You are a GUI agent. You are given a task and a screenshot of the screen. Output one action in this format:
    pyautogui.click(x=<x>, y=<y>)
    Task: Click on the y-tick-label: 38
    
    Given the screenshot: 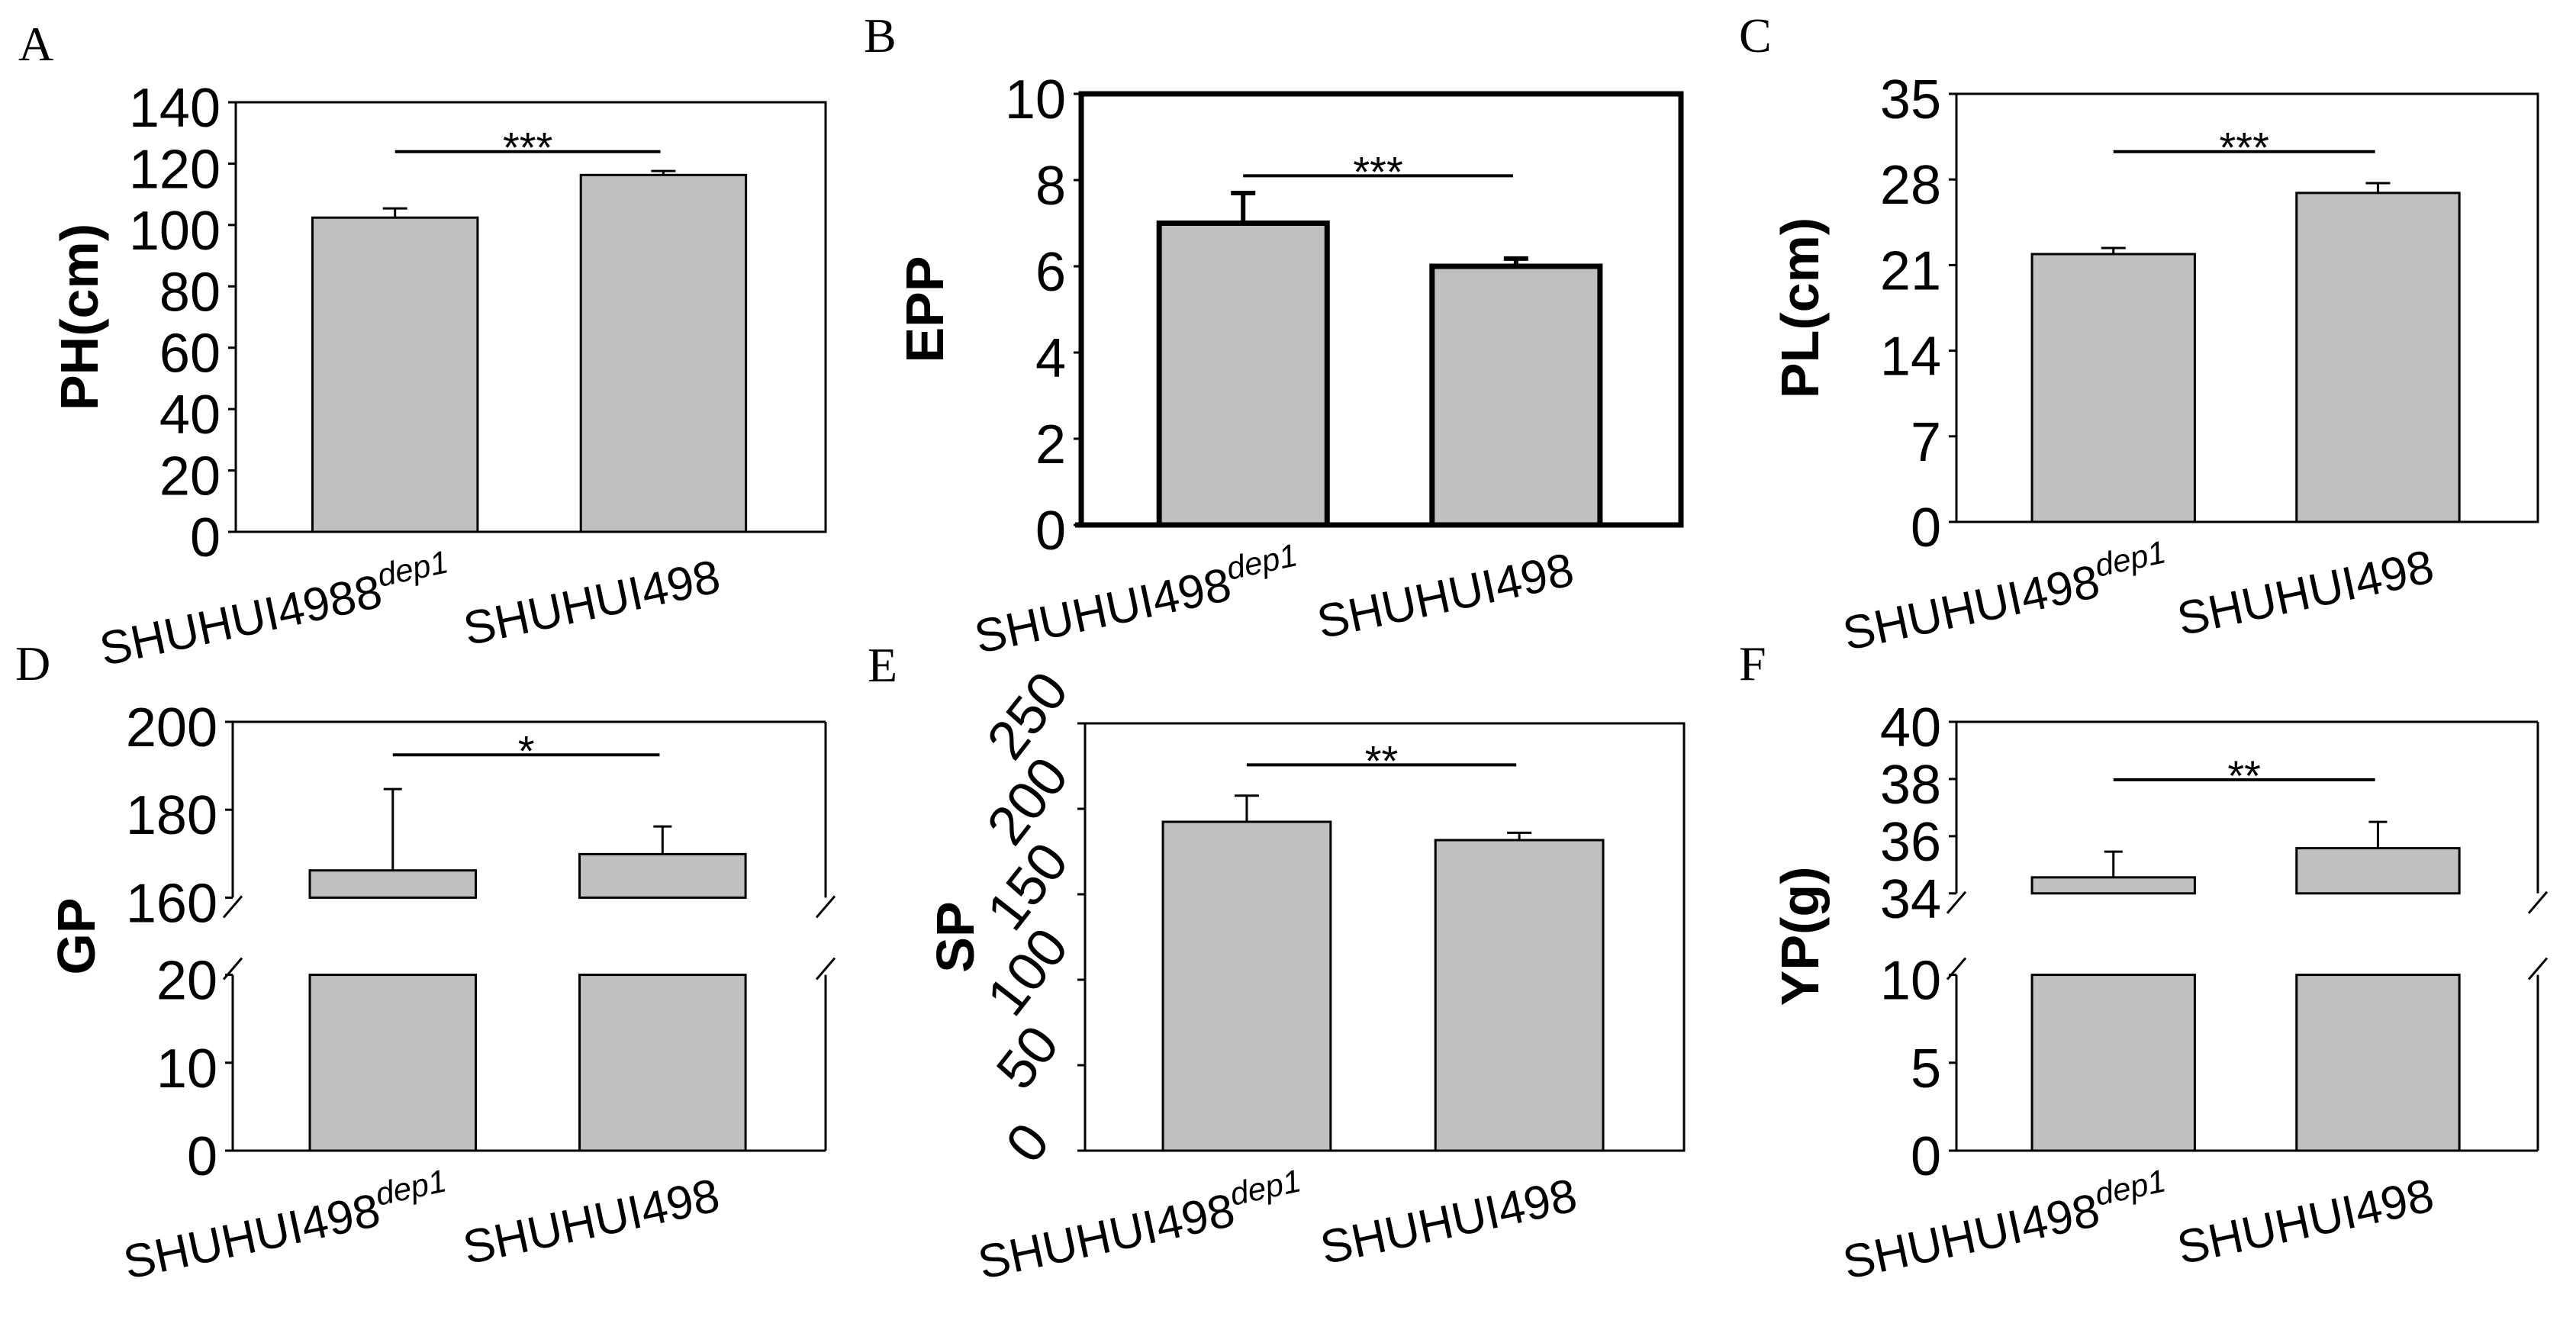 What is the action you would take?
    pyautogui.click(x=1910, y=785)
    